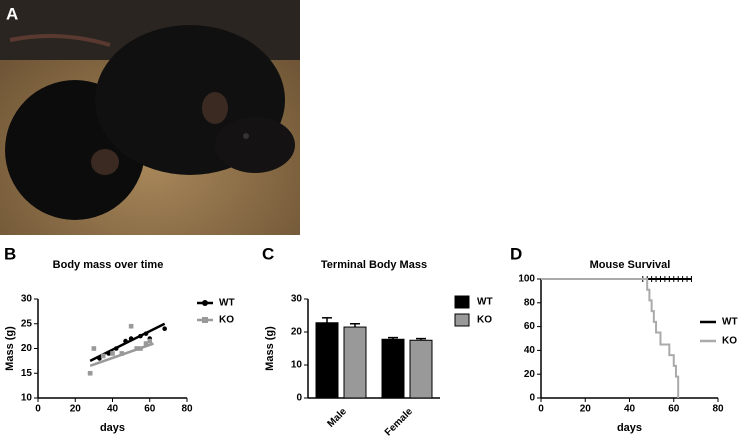 This screenshot has height=443, width=738. What do you see at coordinates (27, 373) in the screenshot?
I see `y-tick-label: 15` at bounding box center [27, 373].